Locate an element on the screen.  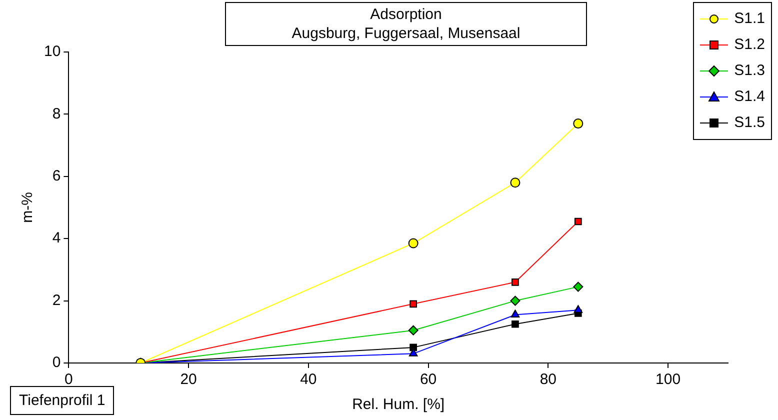
chart-title: Adsorption is located at coordinates (406, 14).